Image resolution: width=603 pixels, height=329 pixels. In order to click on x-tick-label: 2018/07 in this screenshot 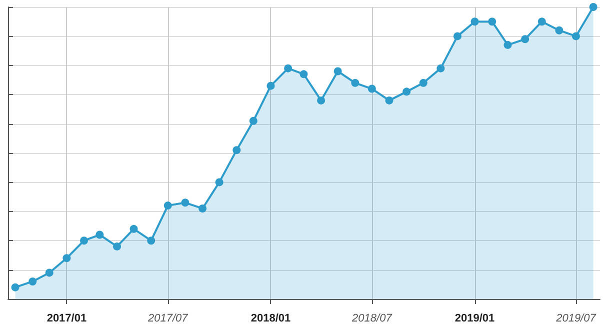, I will do `click(372, 318)`.